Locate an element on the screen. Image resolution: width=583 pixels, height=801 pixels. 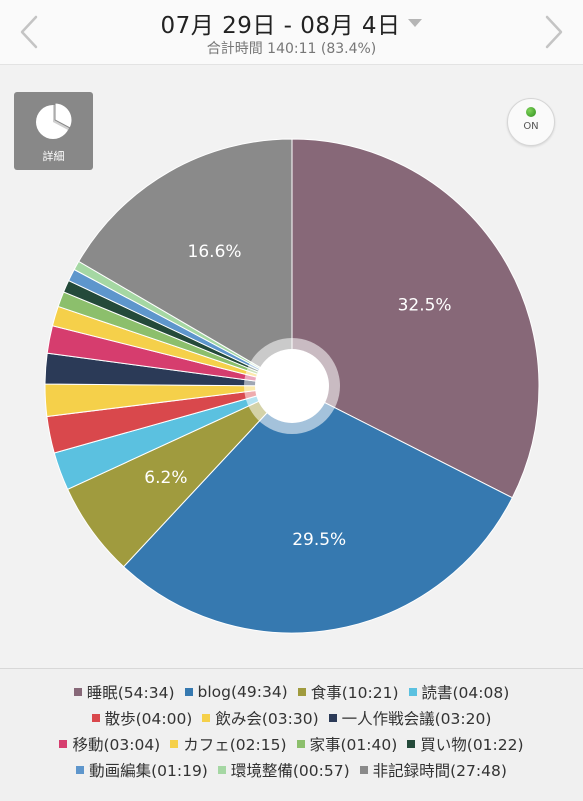
legend-item: 買い物(01:22) is located at coordinates (465, 744).